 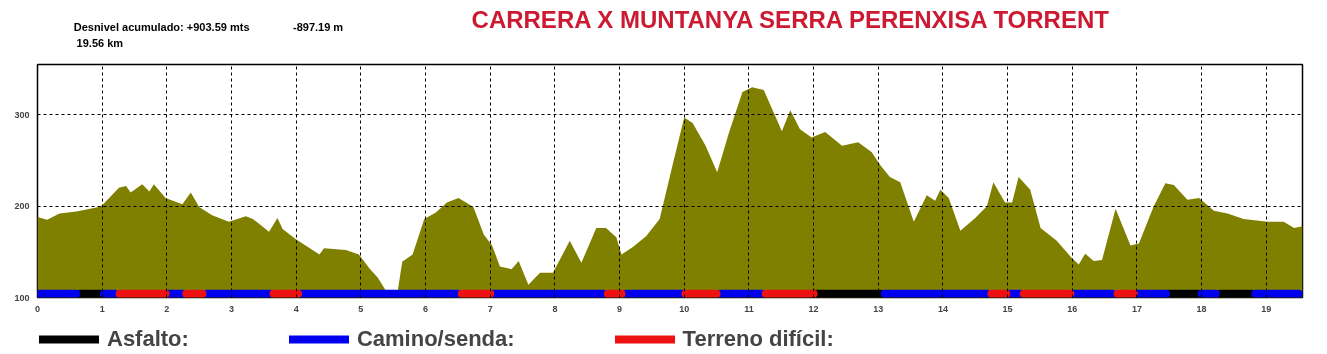 I want to click on text: 19.56 km, so click(x=100, y=42).